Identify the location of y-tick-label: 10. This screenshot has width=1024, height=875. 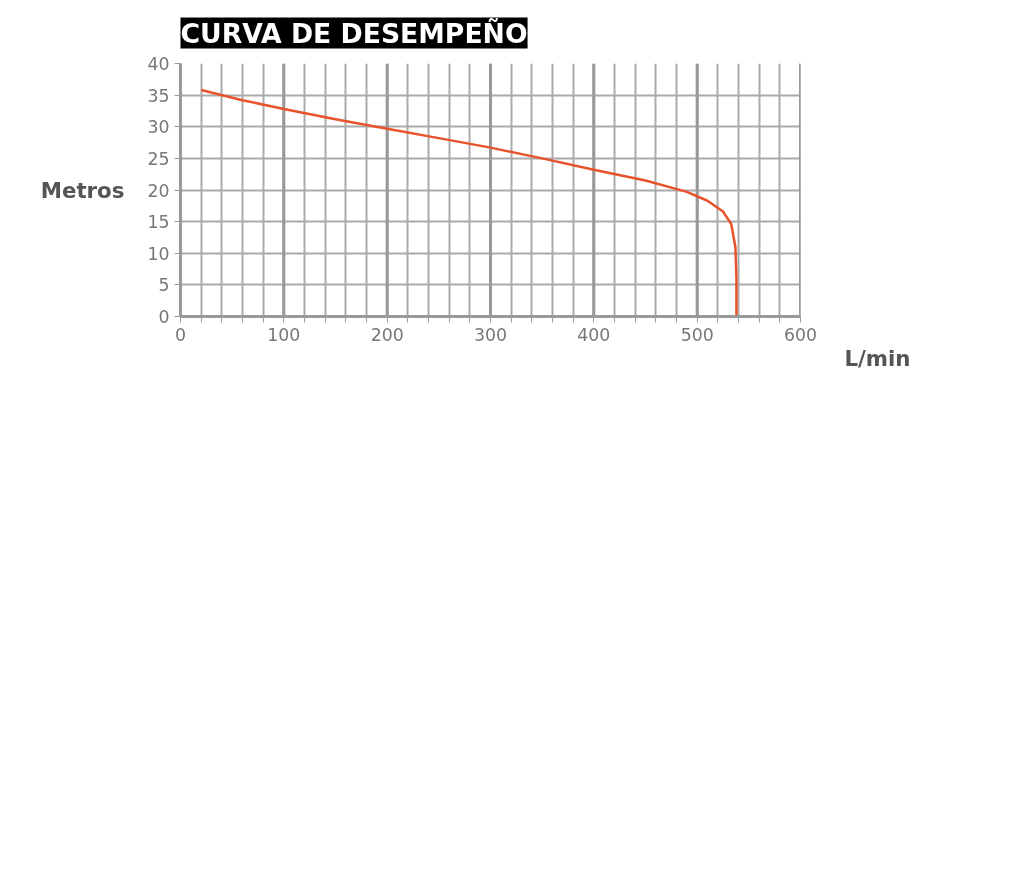
(158, 253).